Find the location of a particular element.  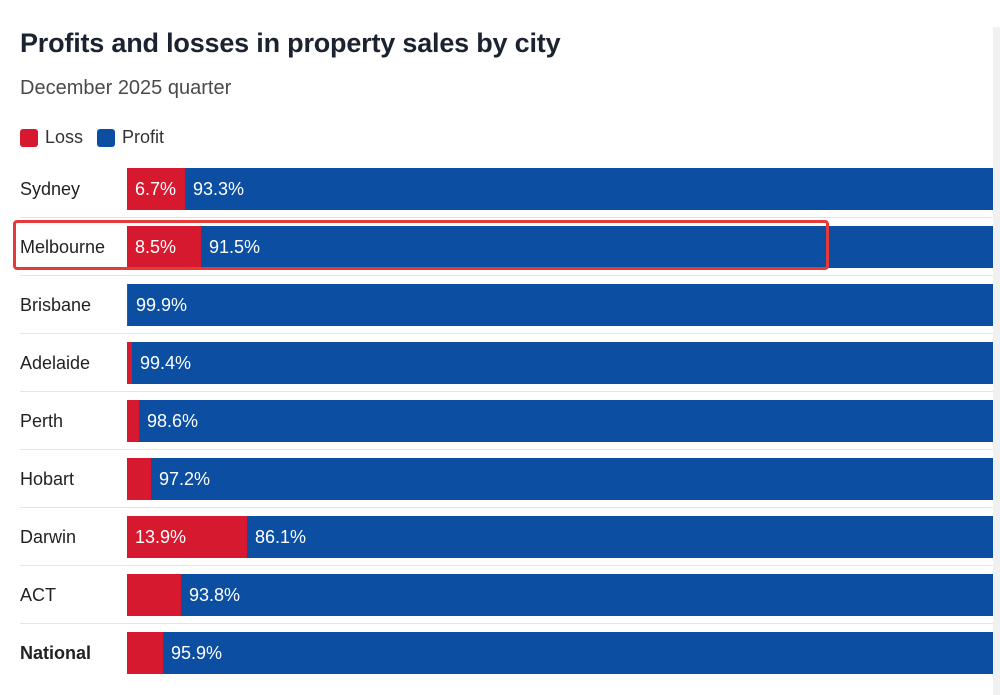

bar-loss-national is located at coordinates (145, 653).